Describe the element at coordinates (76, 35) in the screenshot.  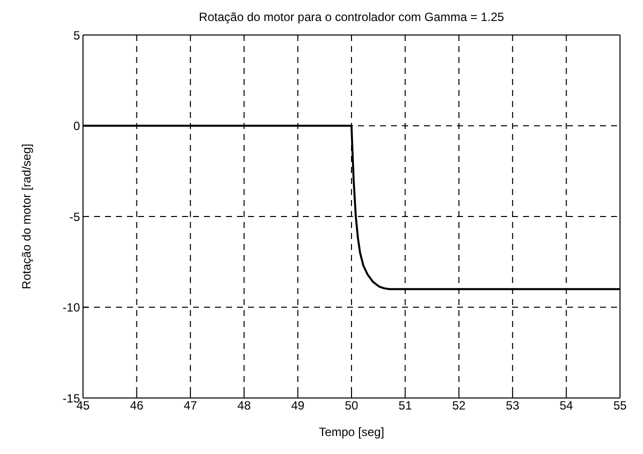
I see `y-tick-label: 5` at that location.